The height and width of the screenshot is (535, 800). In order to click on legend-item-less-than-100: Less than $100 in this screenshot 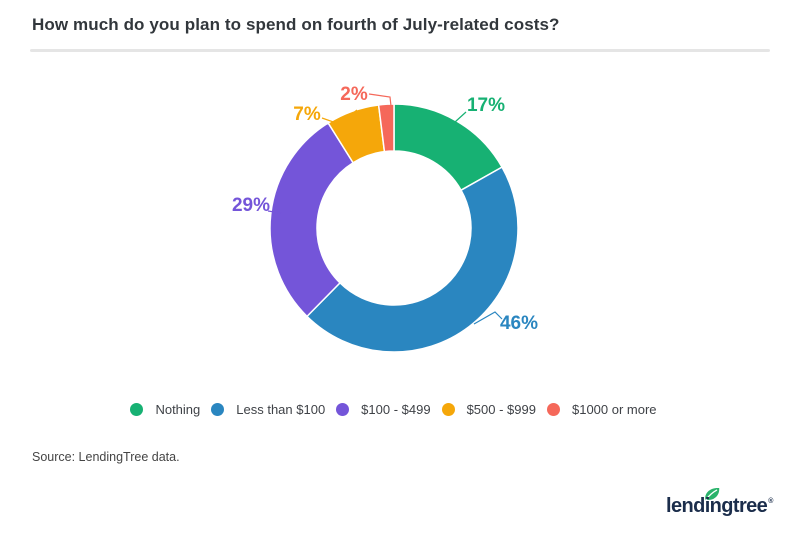, I will do `click(268, 409)`.